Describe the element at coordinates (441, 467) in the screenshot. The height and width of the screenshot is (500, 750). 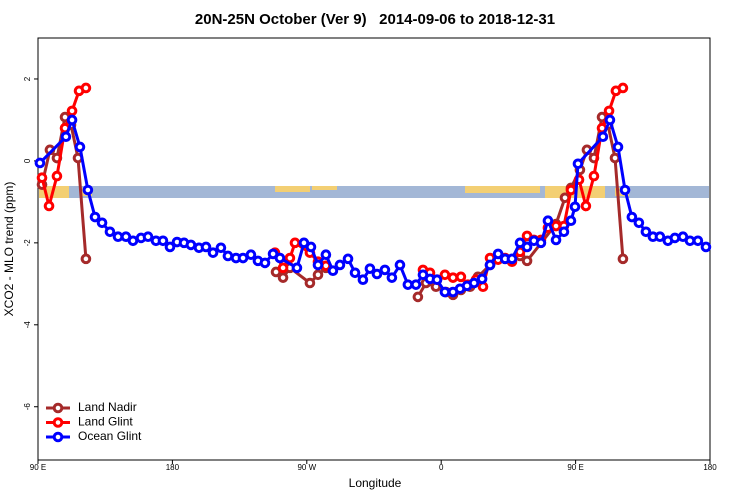
I see `x-tick-label: 0` at that location.